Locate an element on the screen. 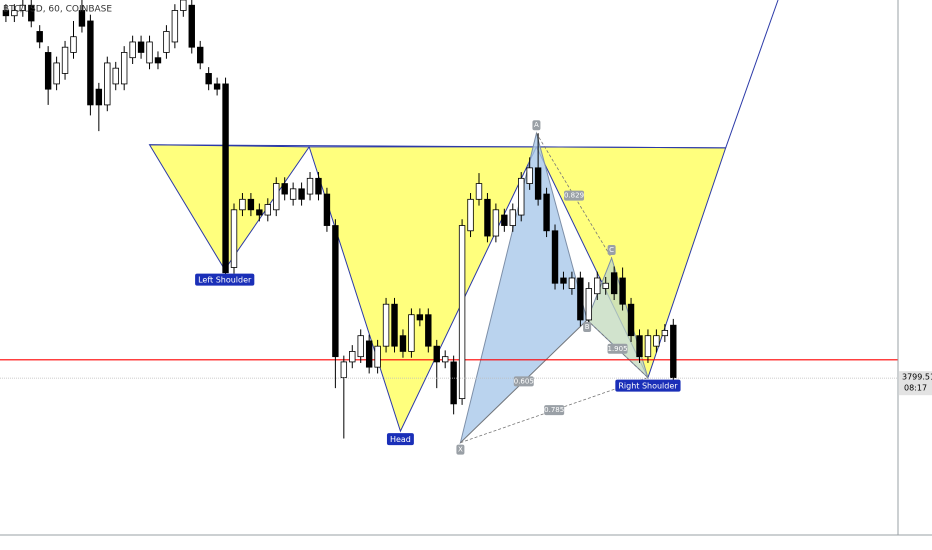  head-area is located at coordinates (423, 289).